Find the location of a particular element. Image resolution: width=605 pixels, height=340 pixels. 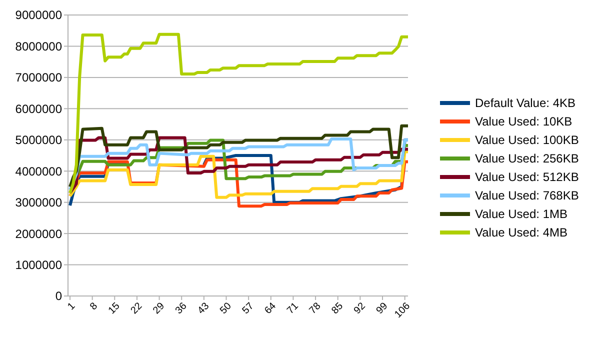

legend-label: Value Used: 256KB is located at coordinates (527, 159).